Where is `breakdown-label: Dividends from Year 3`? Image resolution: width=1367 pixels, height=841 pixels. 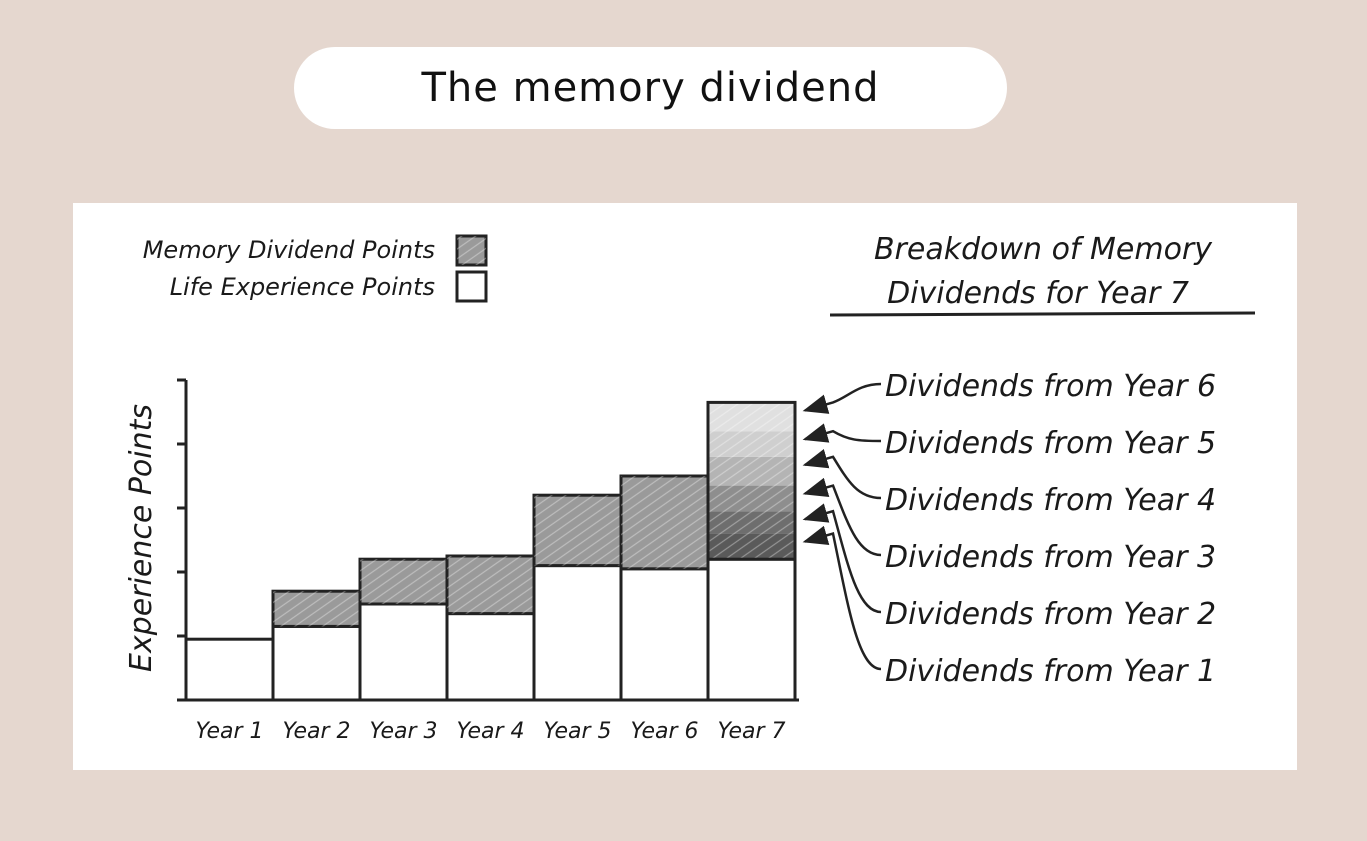 breakdown-label: Dividends from Year 3 is located at coordinates (1050, 557).